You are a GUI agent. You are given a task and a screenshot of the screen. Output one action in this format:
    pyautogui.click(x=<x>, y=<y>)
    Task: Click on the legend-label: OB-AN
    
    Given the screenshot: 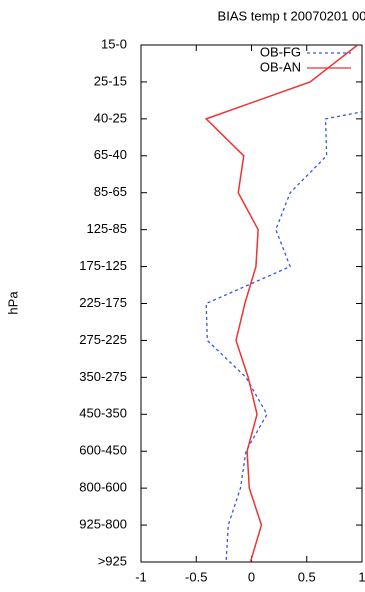 What is the action you would take?
    pyautogui.click(x=280, y=66)
    